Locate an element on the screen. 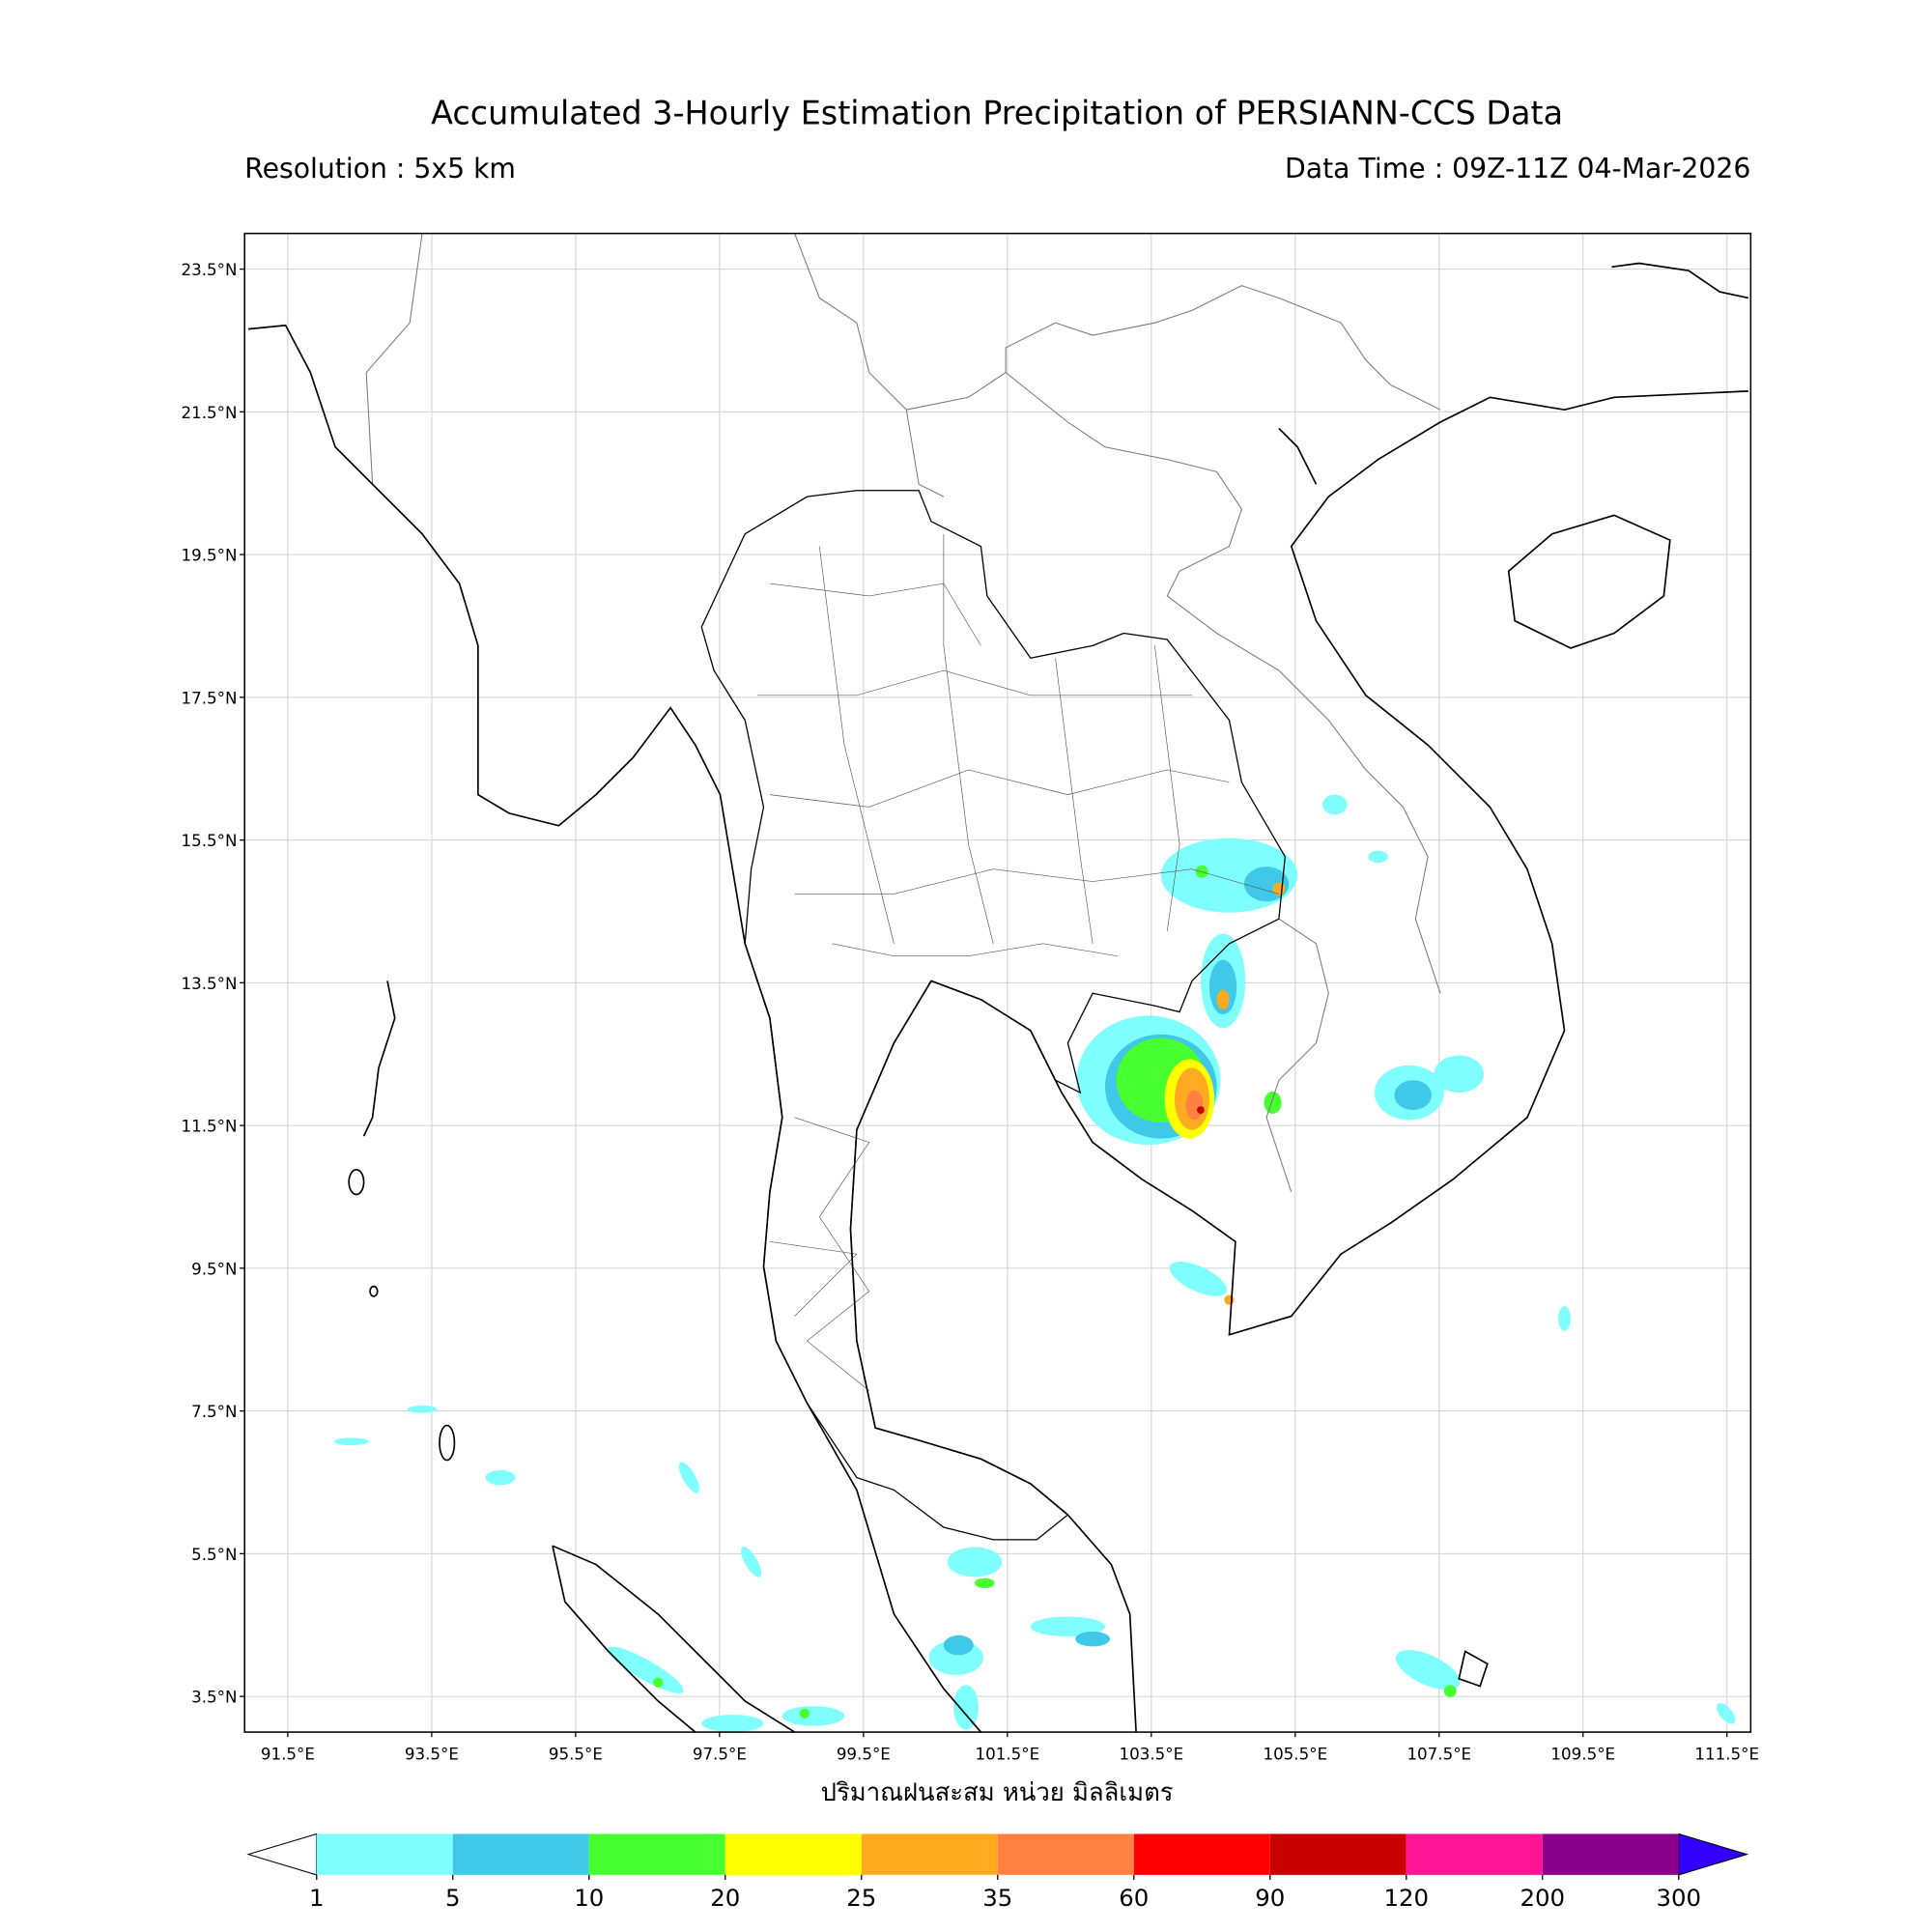  colorbar-label: 300 is located at coordinates (1678, 1898).